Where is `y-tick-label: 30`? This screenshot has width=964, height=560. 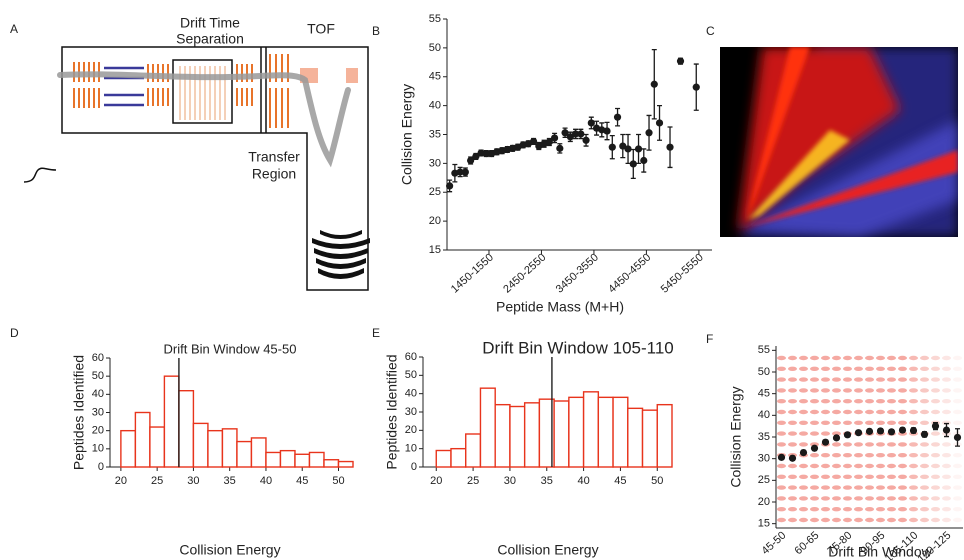
y-tick-label: 30 is located at coordinates (764, 459).